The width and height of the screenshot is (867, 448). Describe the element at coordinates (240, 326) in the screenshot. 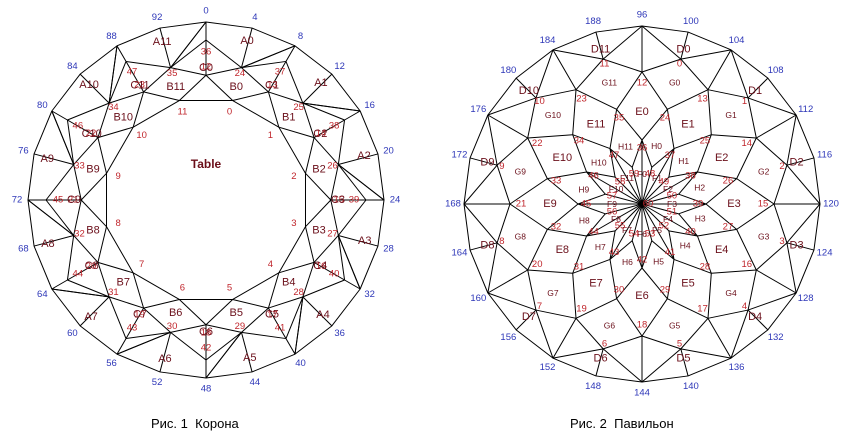

I see `crown-vertex-label: 29` at that location.